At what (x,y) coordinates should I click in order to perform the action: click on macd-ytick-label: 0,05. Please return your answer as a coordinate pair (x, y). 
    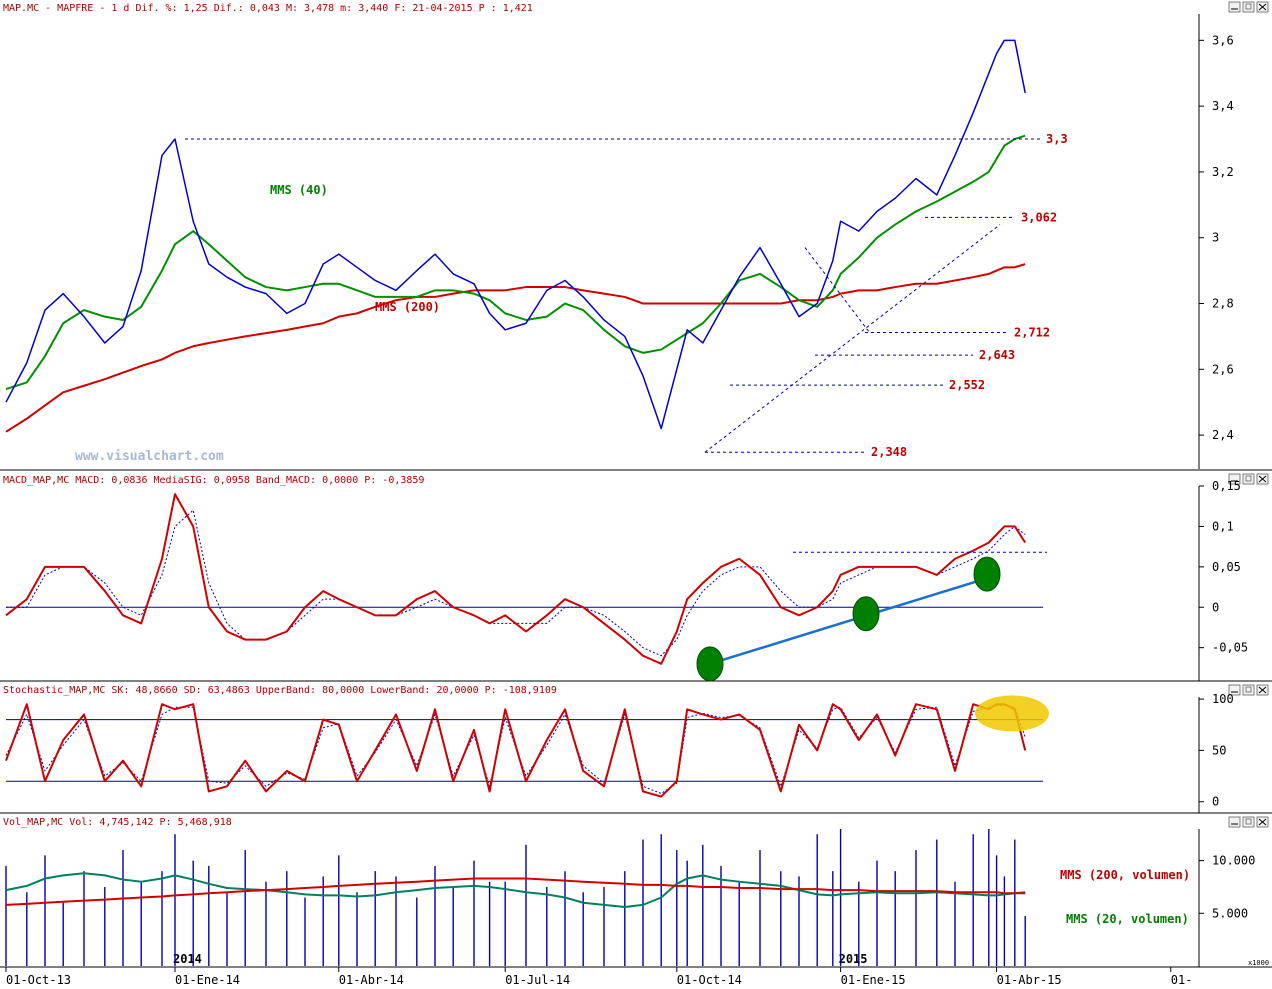
    Looking at the image, I should click on (1226, 567).